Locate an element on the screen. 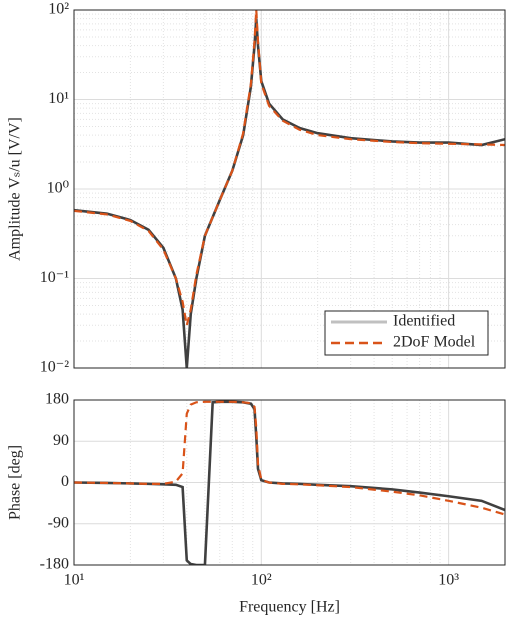 The width and height of the screenshot is (509, 625). y-tick-label: 90 is located at coordinates (61, 440).